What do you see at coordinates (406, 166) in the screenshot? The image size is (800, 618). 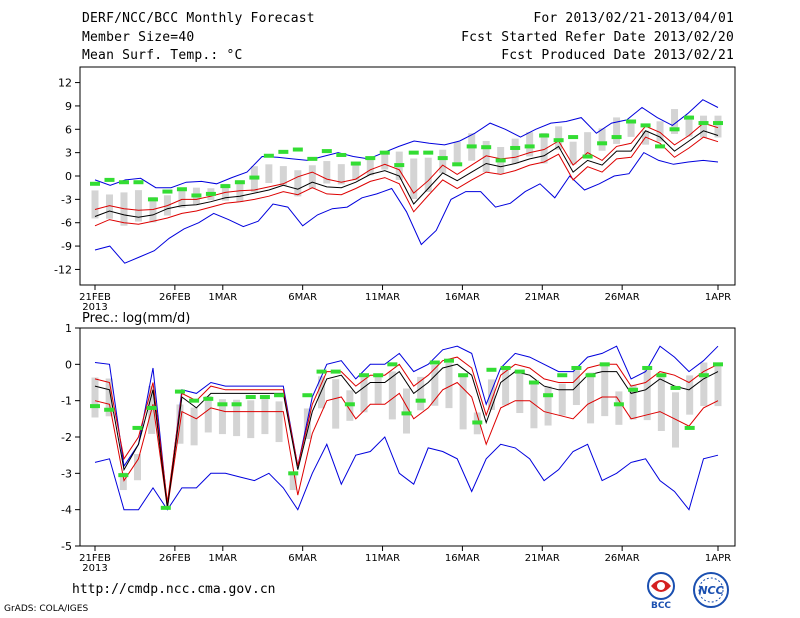 I see `upper-line` at bounding box center [406, 166].